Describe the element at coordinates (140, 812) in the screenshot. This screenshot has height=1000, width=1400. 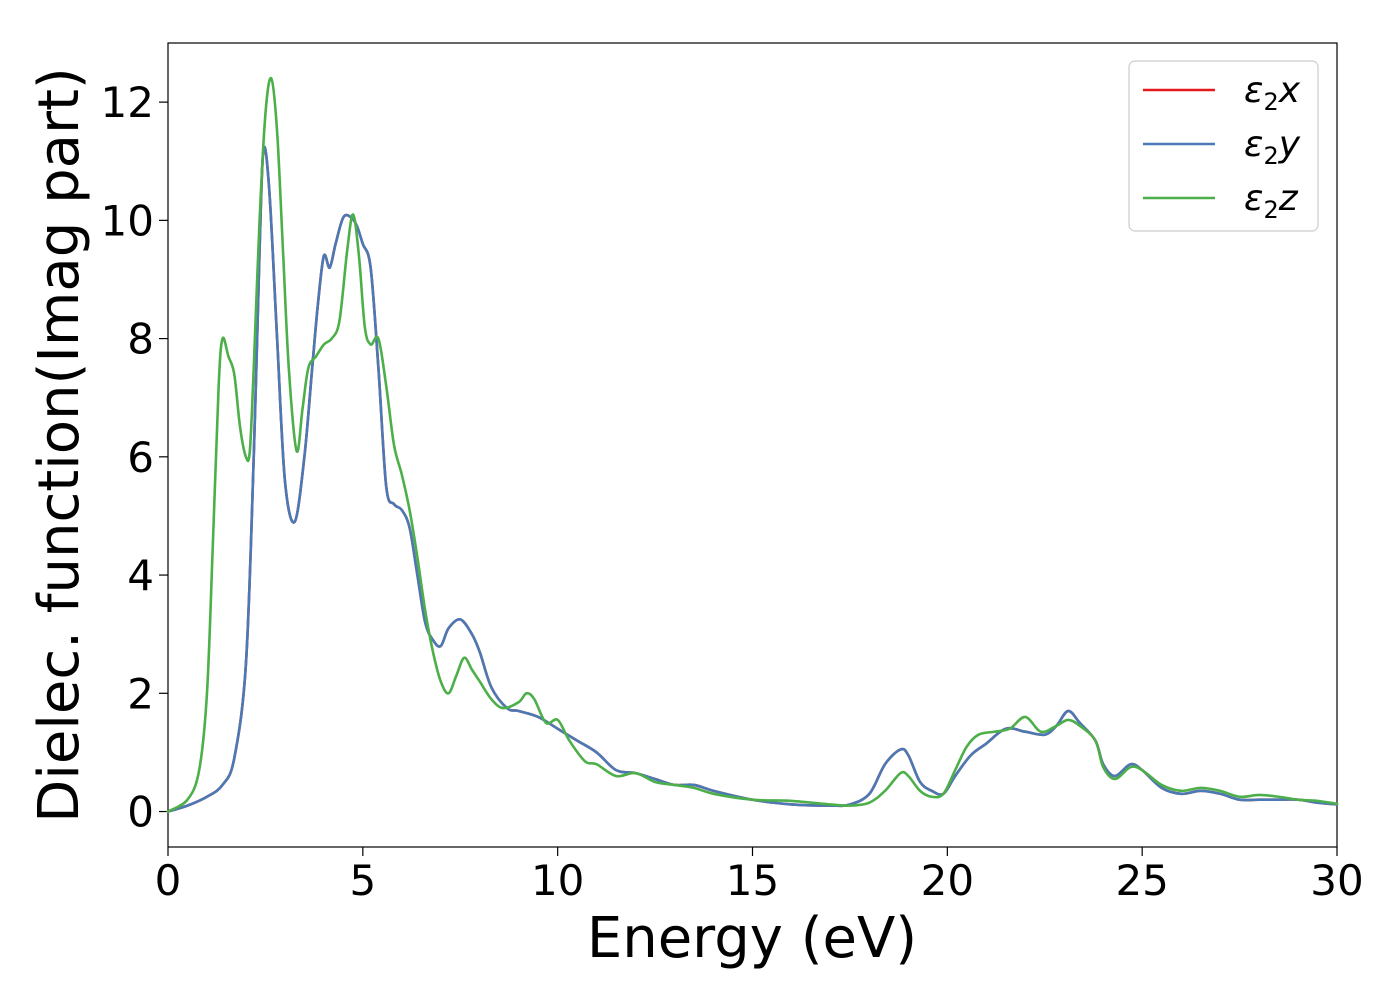
I see `y-tick-label: 0` at that location.